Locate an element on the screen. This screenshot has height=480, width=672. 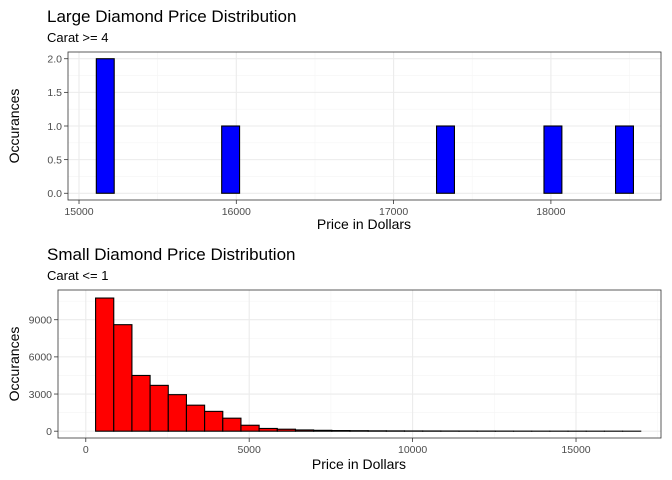
x-tick-label: 17000 is located at coordinates (393, 212).